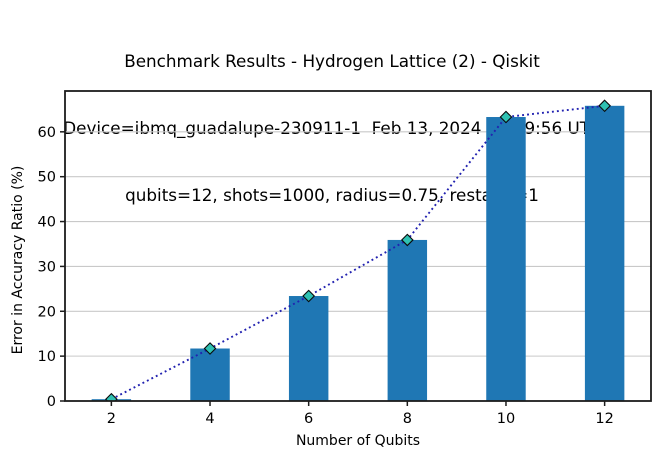 The width and height of the screenshot is (664, 465). What do you see at coordinates (209, 419) in the screenshot?
I see `x-tick-label: 4` at bounding box center [209, 419].